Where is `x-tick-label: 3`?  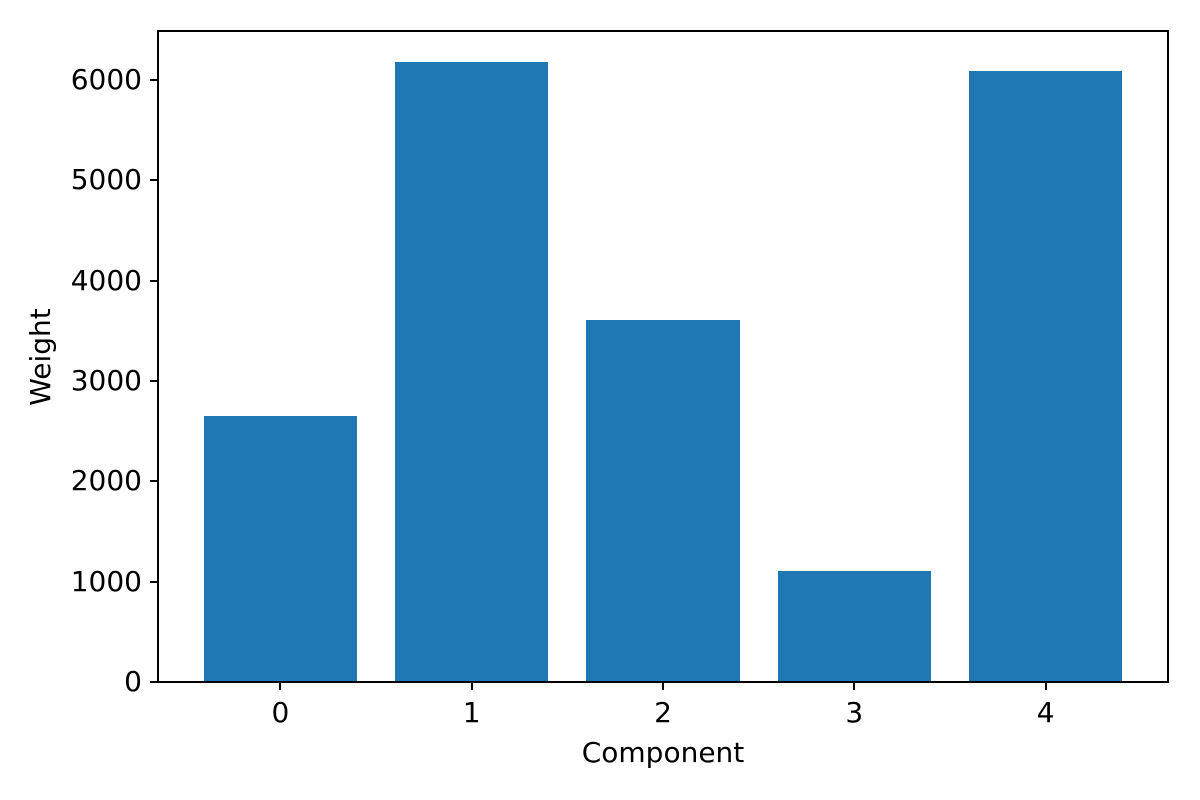
x-tick-label: 3 is located at coordinates (854, 712).